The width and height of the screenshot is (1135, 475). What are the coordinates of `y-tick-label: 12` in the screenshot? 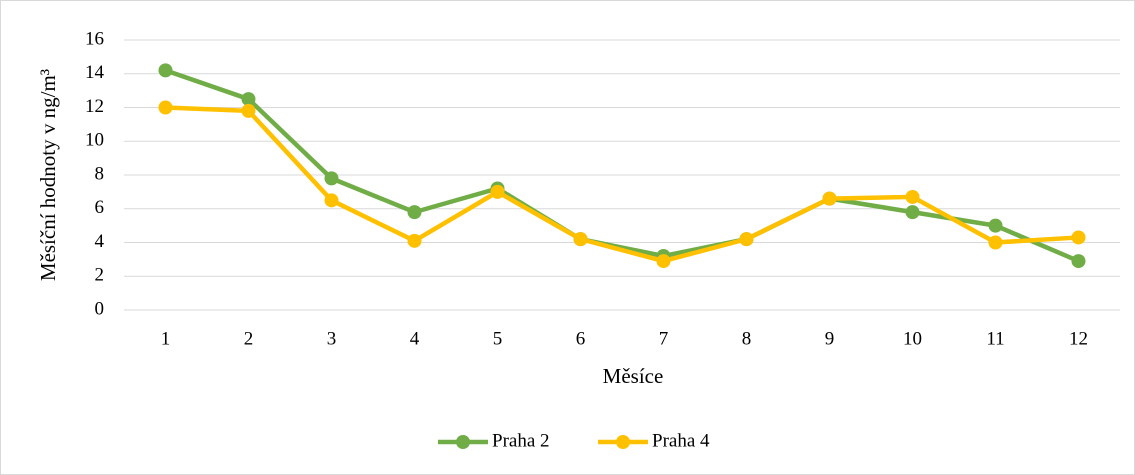 It's located at (94, 106).